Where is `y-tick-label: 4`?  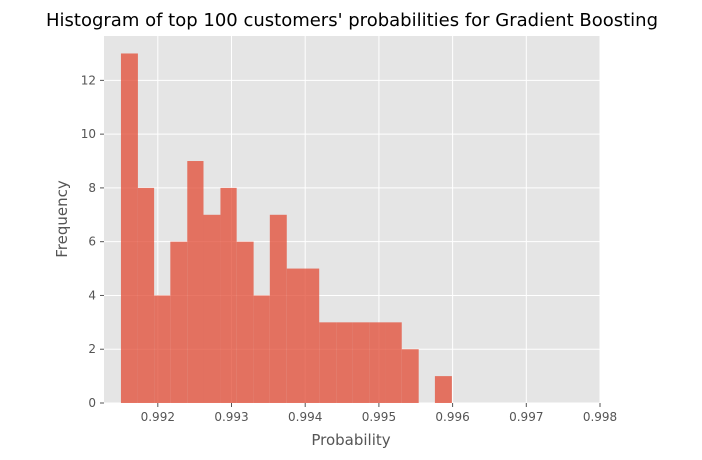
y-tick-label: 4 is located at coordinates (92, 295).